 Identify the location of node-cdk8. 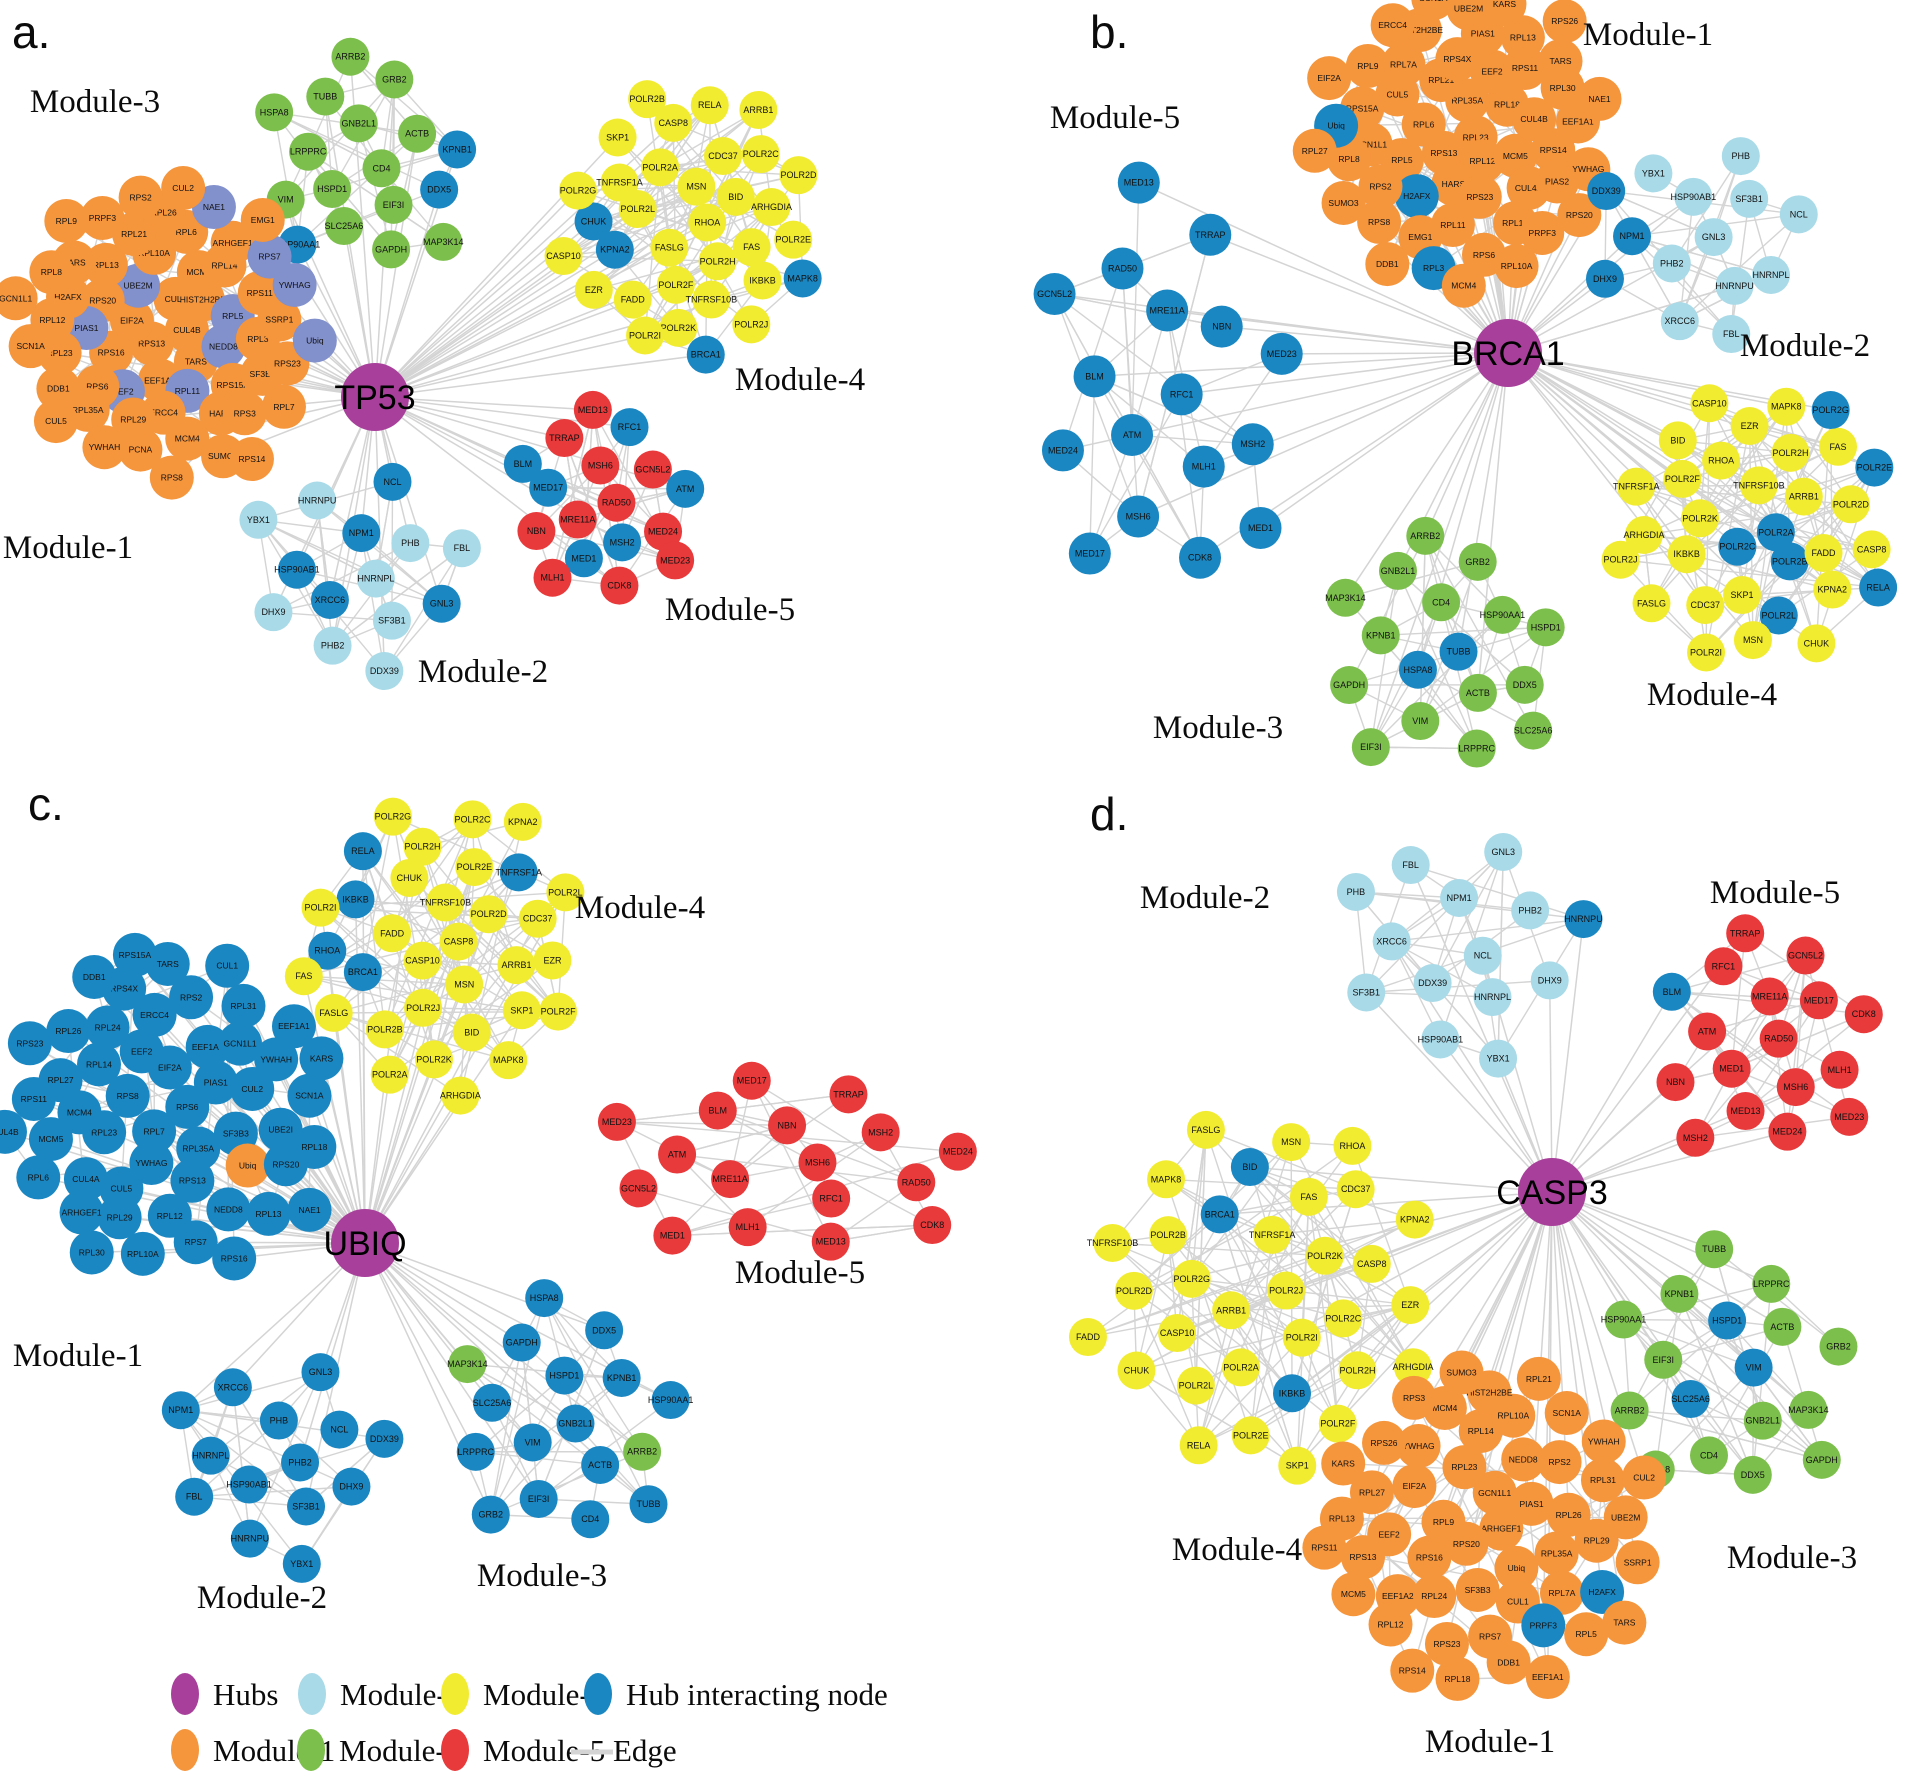
(932, 1225).